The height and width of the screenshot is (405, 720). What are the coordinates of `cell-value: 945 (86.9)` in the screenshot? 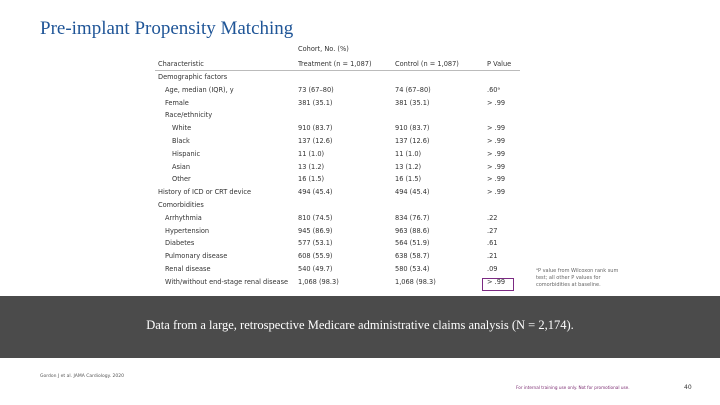 It's located at (315, 230).